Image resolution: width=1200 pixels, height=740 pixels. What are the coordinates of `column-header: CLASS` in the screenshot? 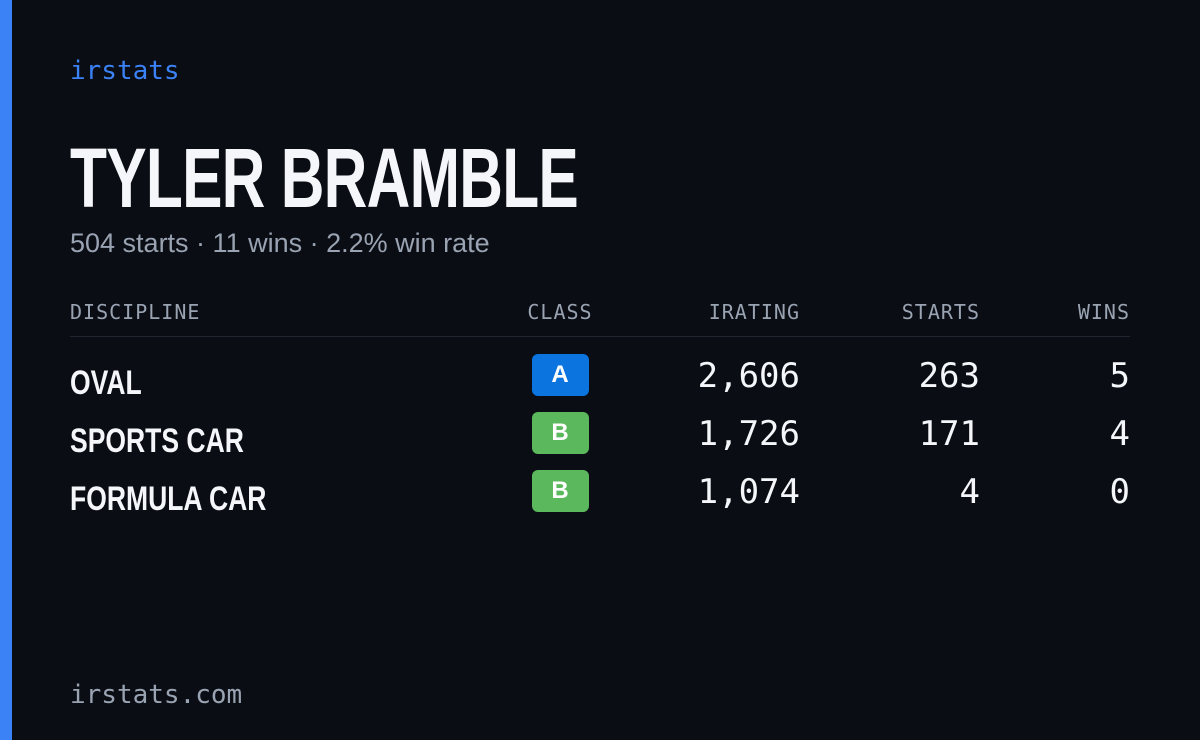 It's located at (560, 312).